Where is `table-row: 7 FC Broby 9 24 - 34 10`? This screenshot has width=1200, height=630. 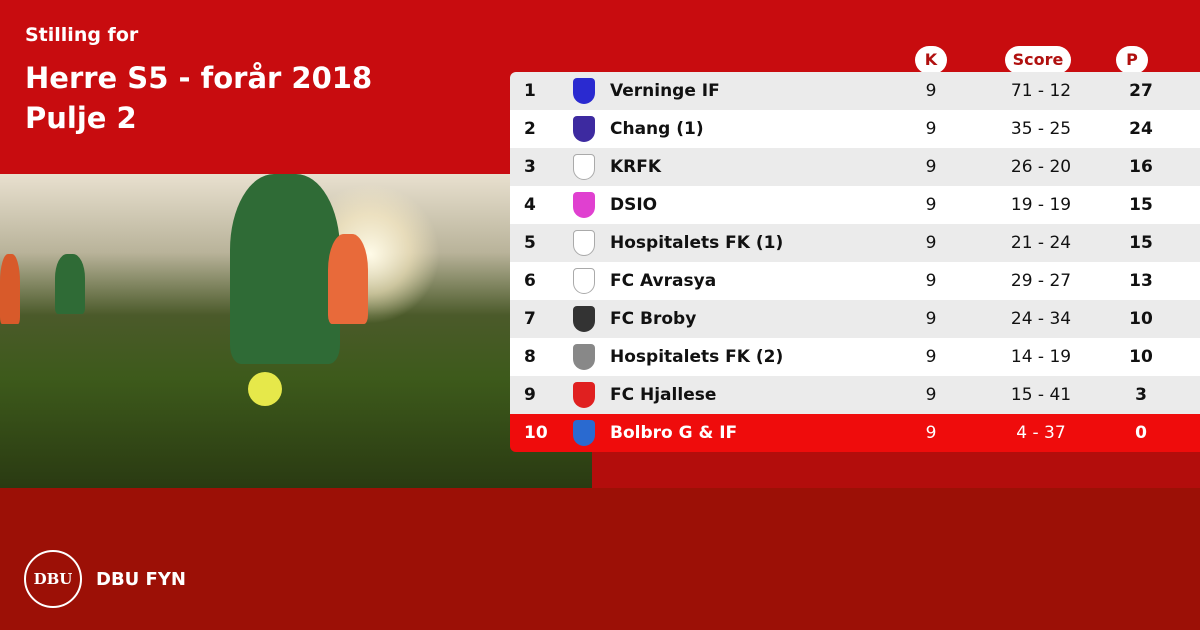 table-row: 7 FC Broby 9 24 - 34 10 is located at coordinates (855, 319).